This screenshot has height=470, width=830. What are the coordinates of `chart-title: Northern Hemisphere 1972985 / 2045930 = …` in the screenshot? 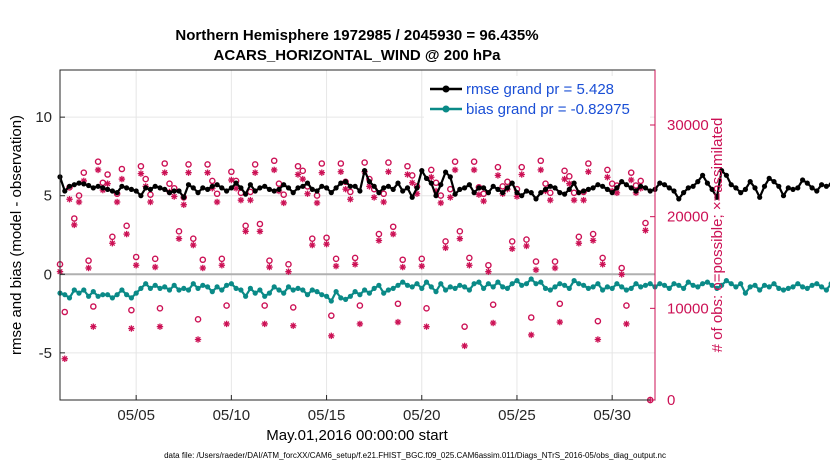 It's located at (356, 35).